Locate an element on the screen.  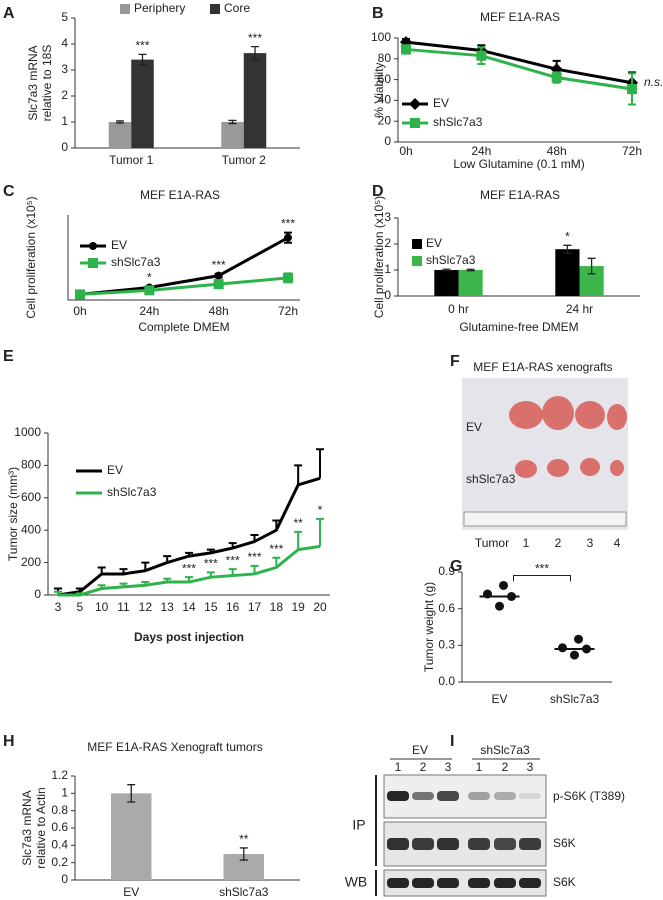
y-axis-label: relative to Actin is located at coordinates (41, 827).